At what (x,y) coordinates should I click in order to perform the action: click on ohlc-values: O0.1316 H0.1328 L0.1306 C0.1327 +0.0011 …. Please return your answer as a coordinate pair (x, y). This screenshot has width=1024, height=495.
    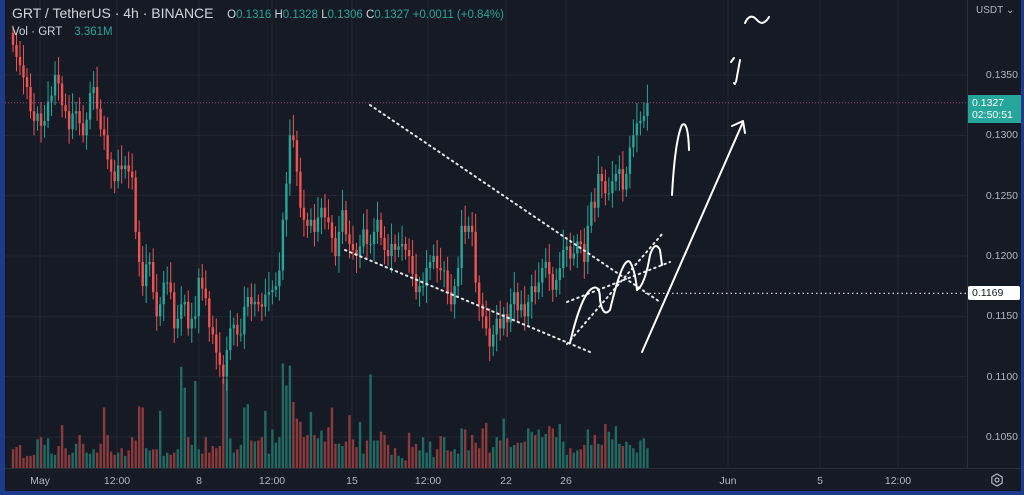
    Looking at the image, I should click on (365, 15).